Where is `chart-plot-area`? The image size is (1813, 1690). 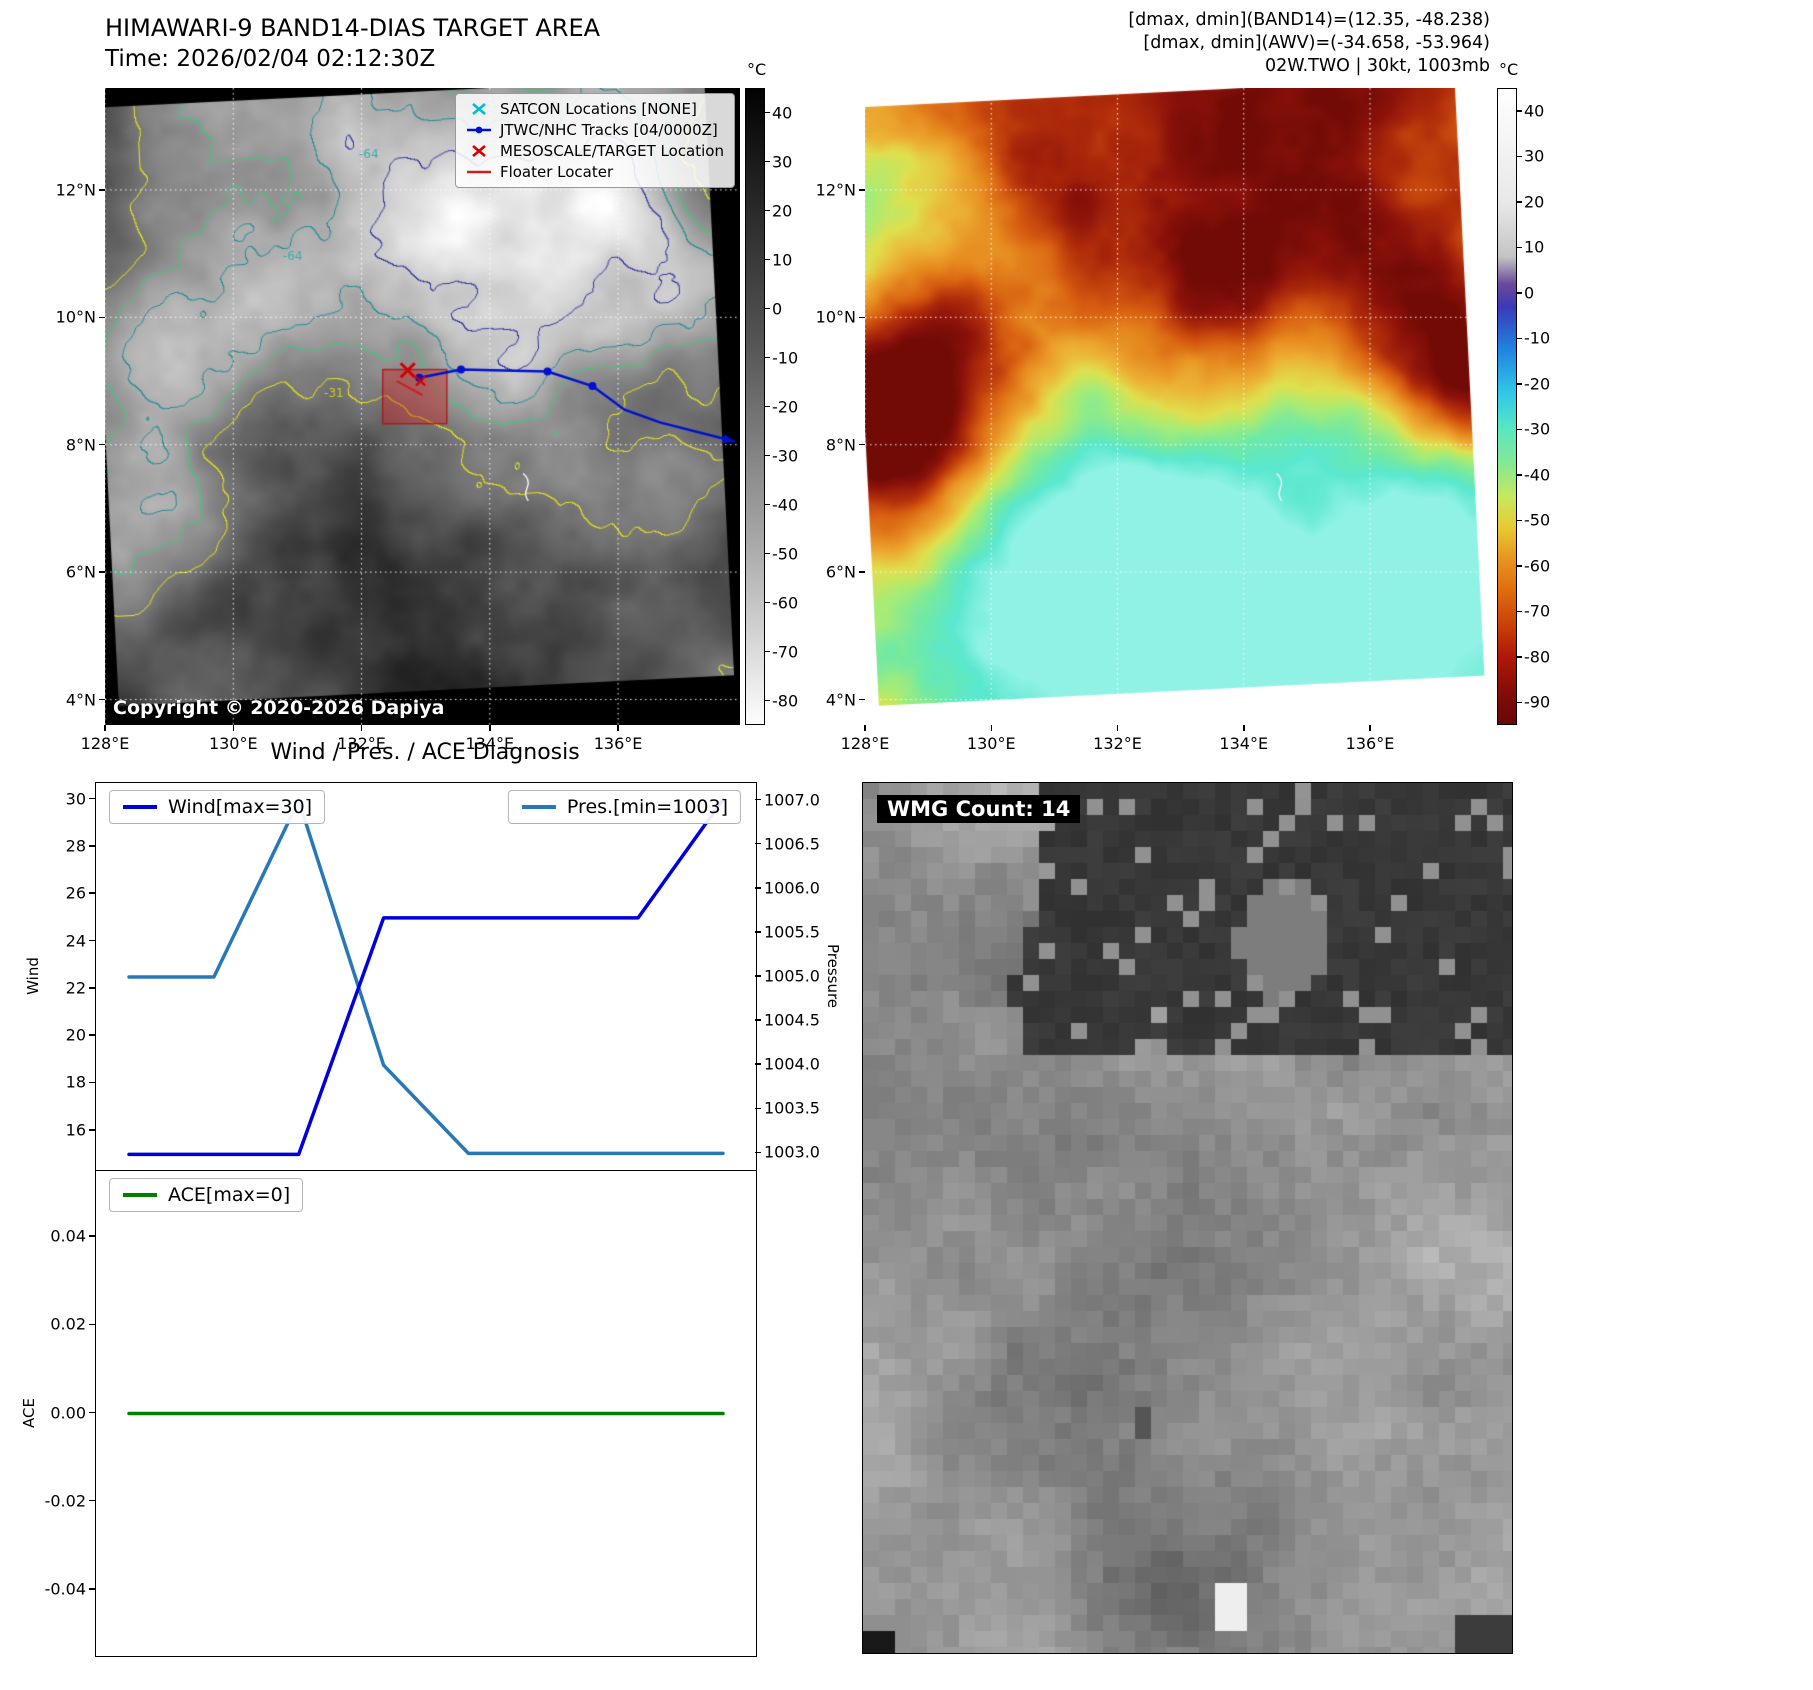 chart-plot-area is located at coordinates (426, 1413).